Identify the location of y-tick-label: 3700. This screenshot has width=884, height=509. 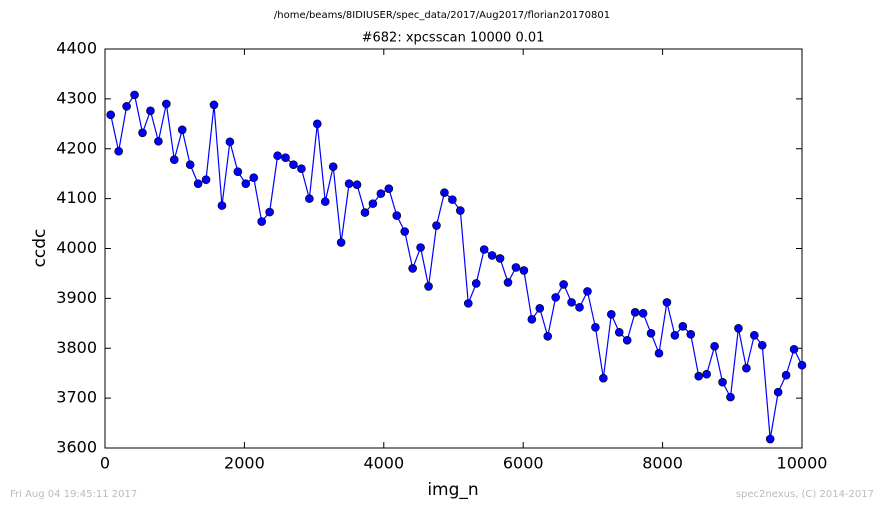
(76, 397).